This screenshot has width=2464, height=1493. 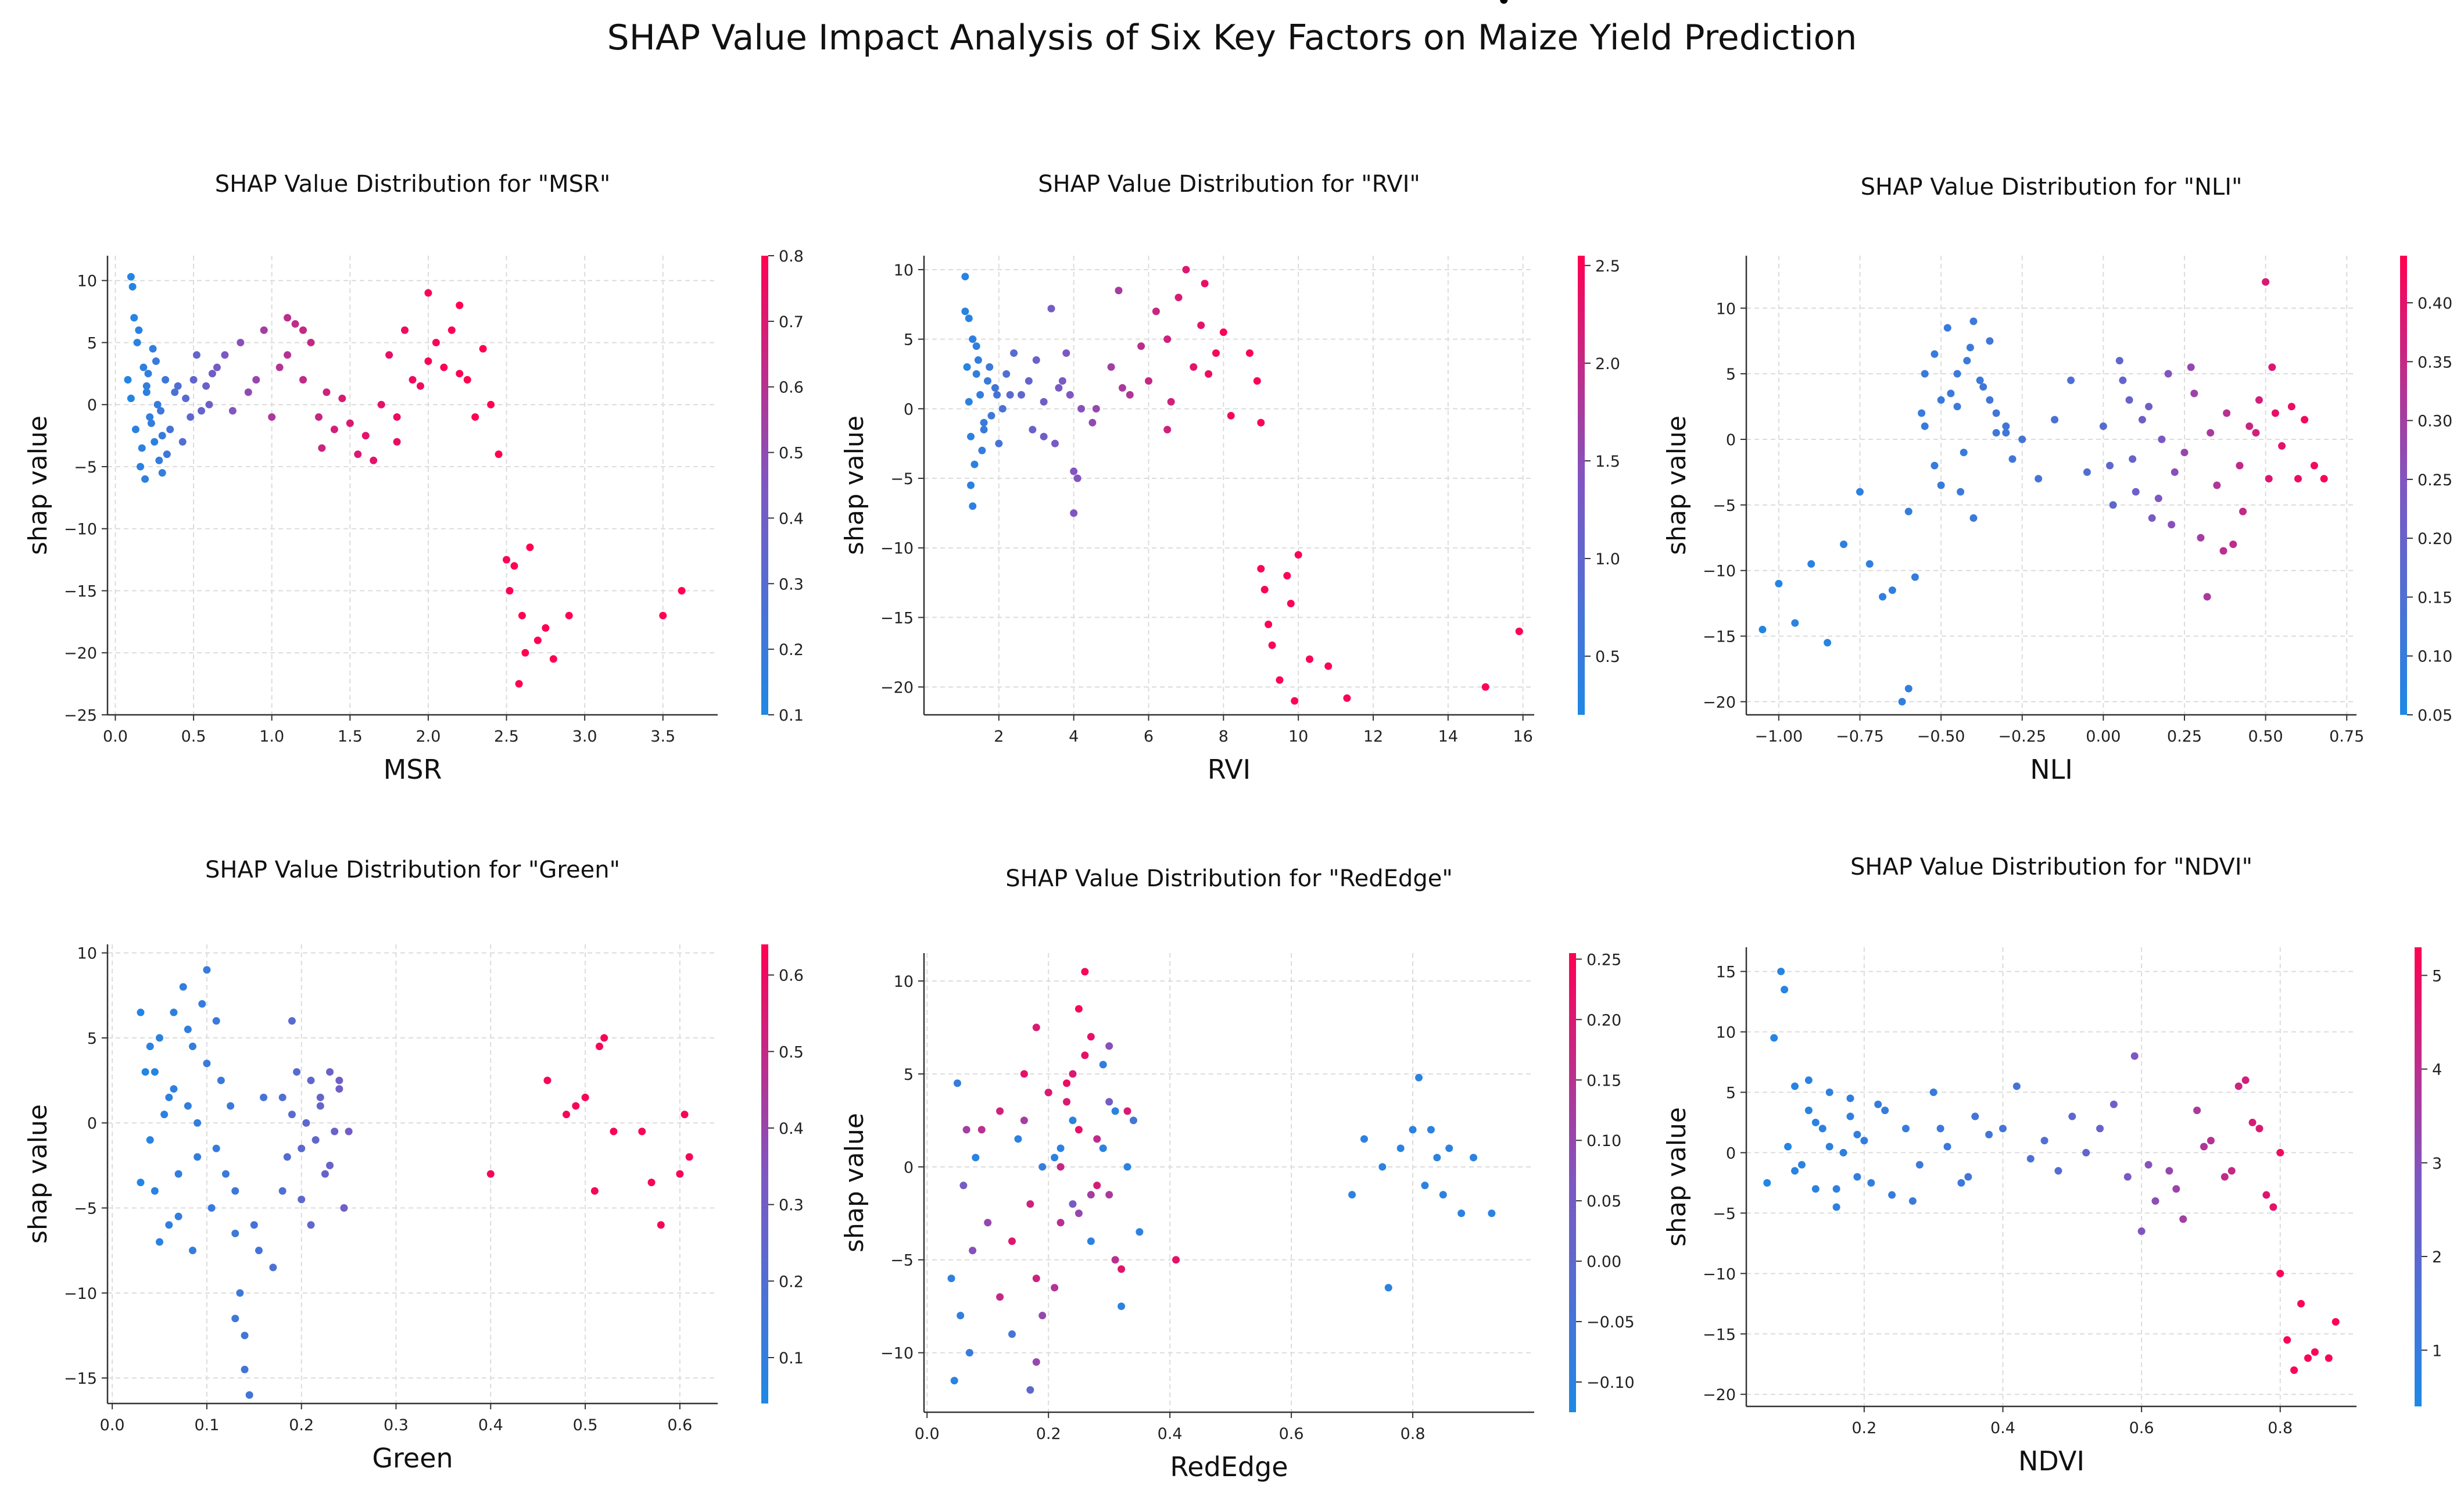 I want to click on x-tick-label: 0.6, so click(x=2141, y=1428).